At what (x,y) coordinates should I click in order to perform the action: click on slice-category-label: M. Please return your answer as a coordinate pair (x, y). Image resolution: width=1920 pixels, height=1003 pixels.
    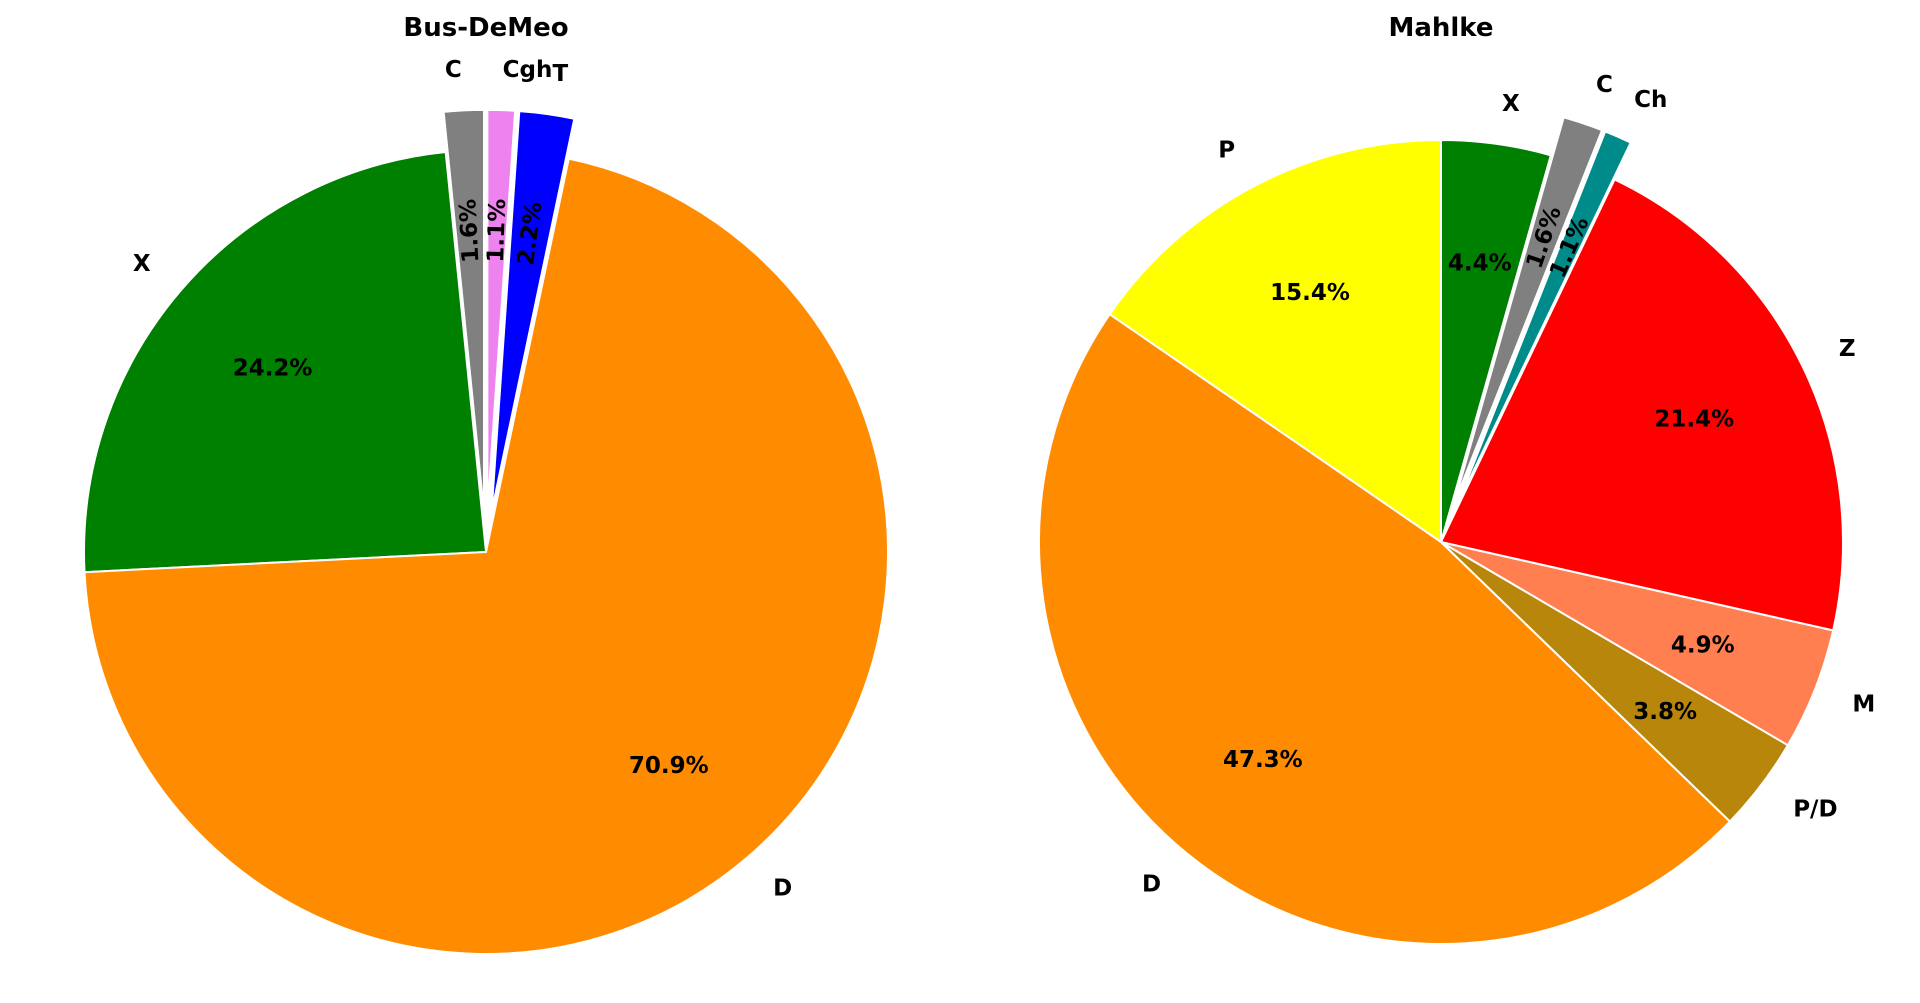
    Looking at the image, I should click on (1863, 704).